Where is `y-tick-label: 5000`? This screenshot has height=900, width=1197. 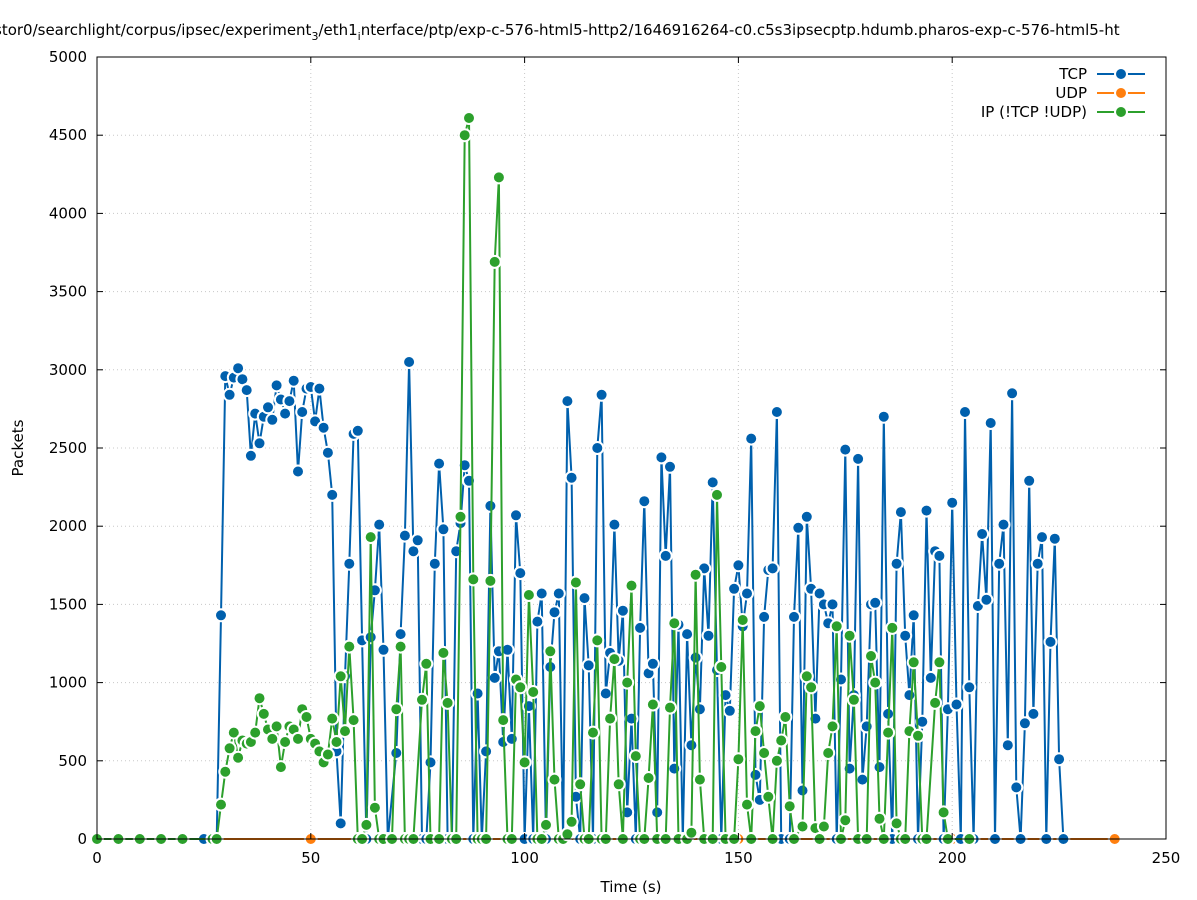 y-tick-label: 5000 is located at coordinates (68, 57).